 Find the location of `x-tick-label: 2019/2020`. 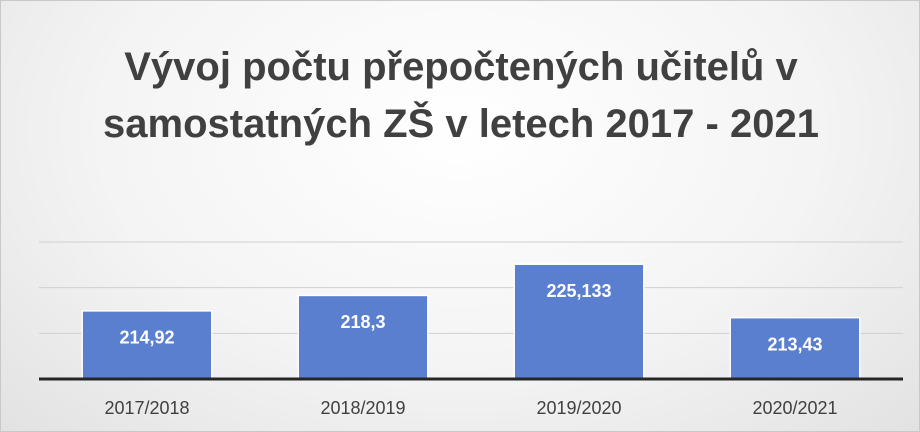

x-tick-label: 2019/2020 is located at coordinates (578, 408).